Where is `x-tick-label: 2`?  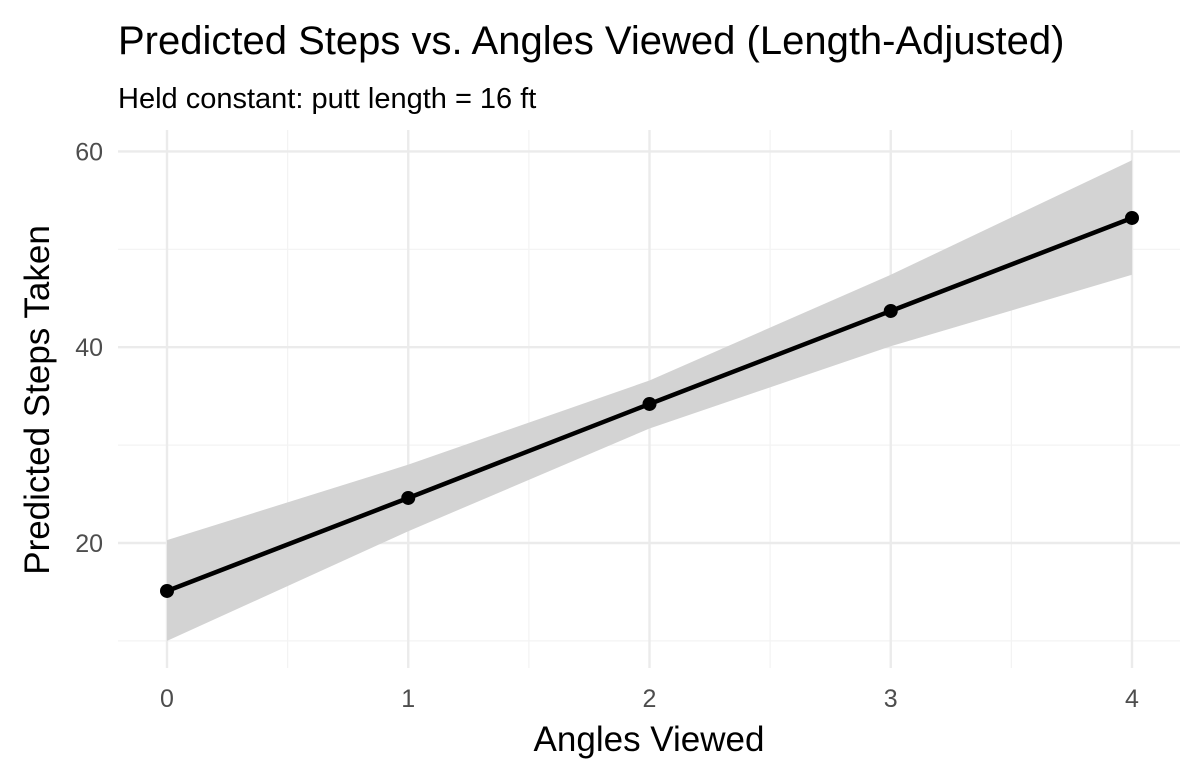 x-tick-label: 2 is located at coordinates (650, 699).